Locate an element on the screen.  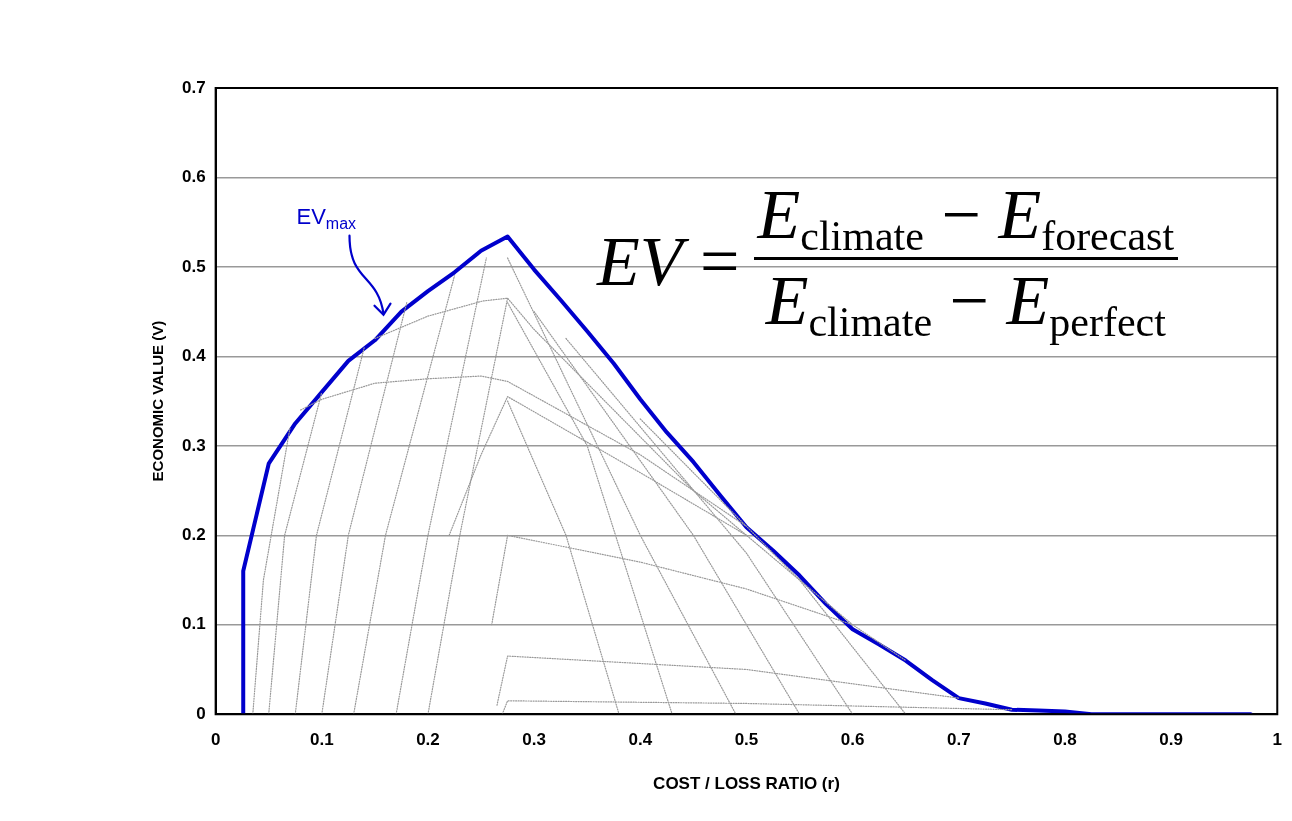
x-tick-label: 0.6 is located at coordinates (852, 740).